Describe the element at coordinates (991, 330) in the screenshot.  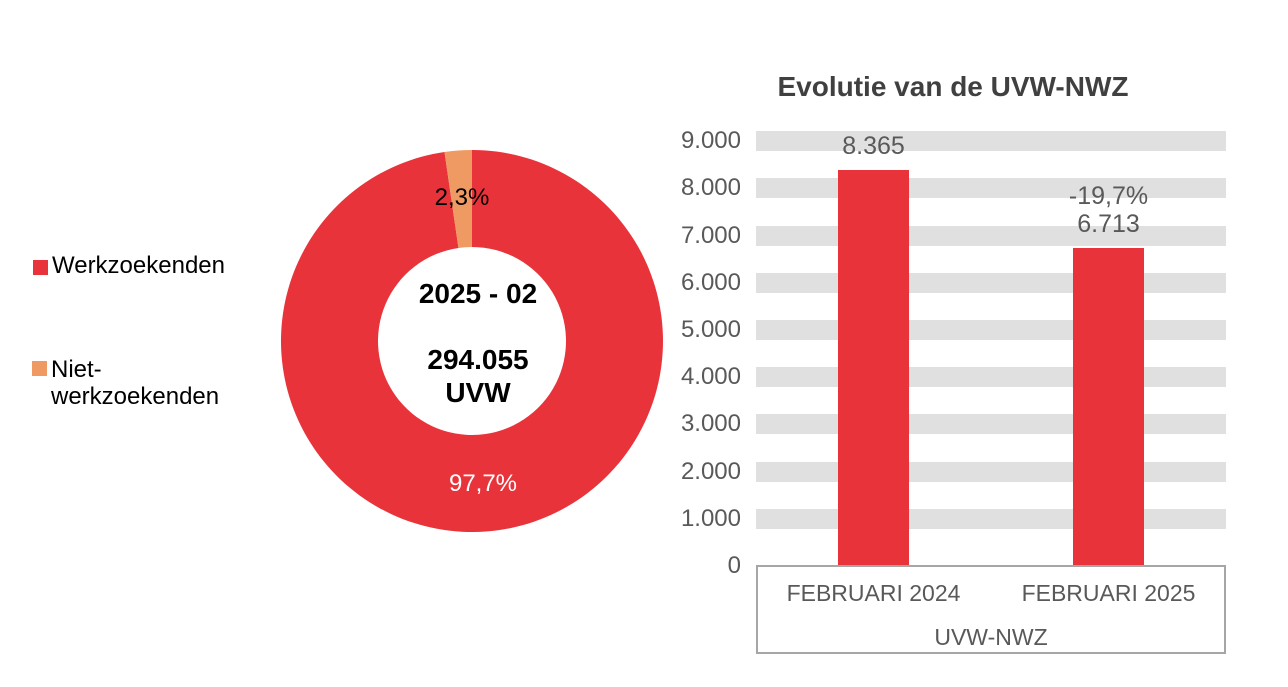
I see `gridline-band-5.000` at that location.